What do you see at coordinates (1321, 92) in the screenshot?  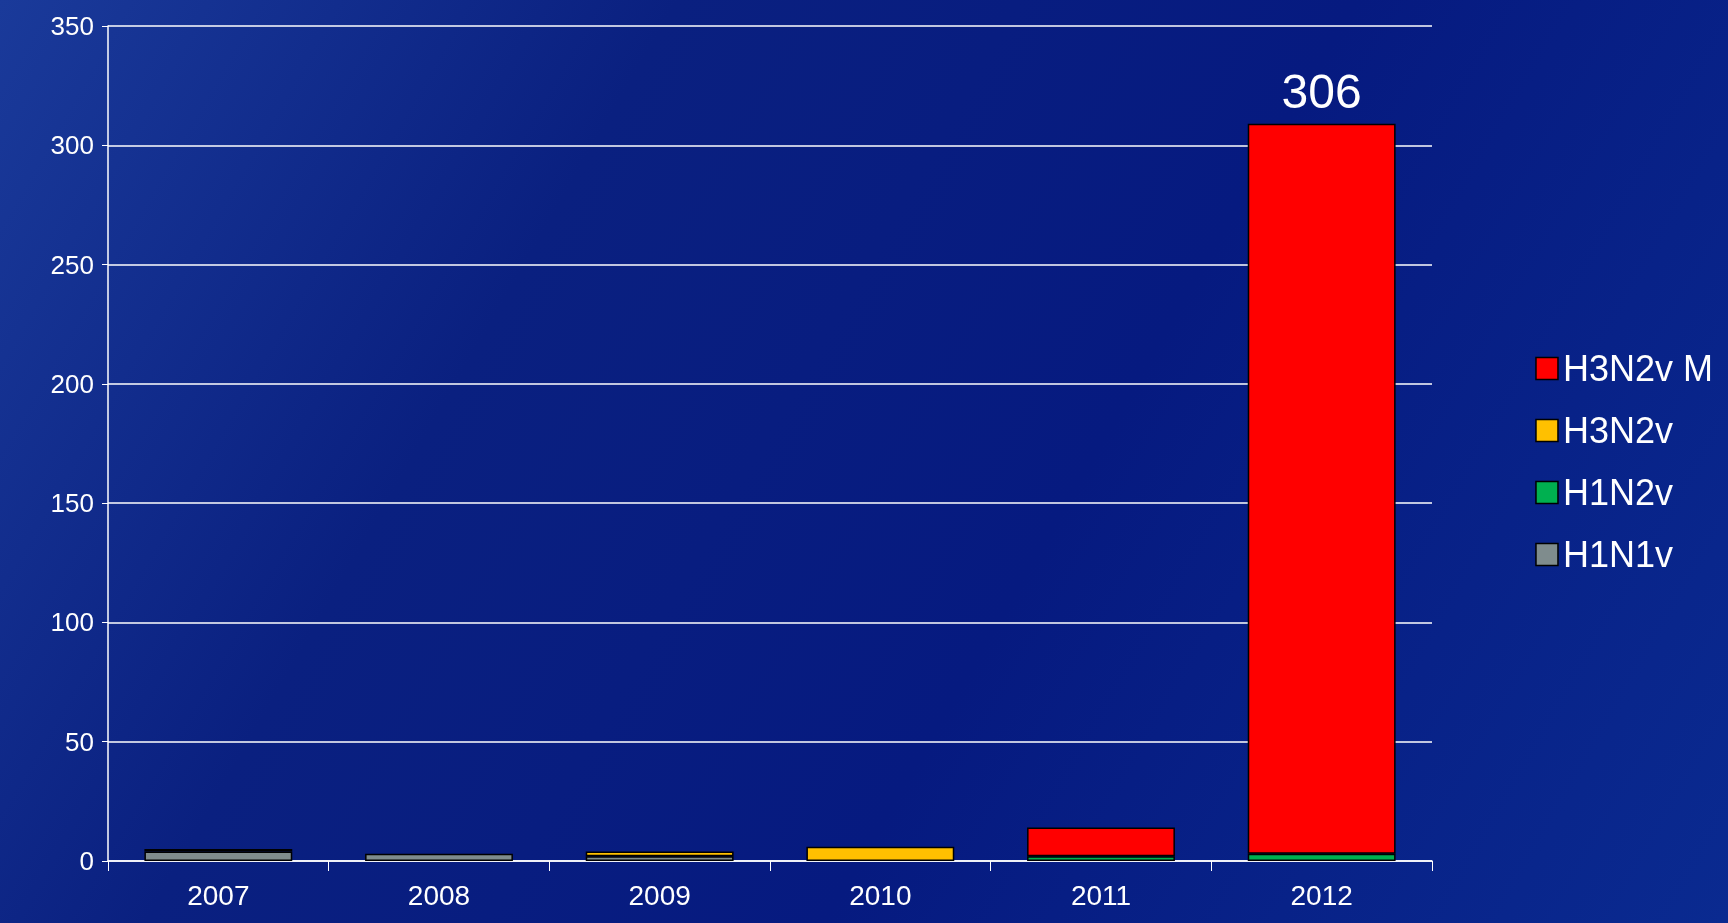 I see `data-label: 306` at bounding box center [1321, 92].